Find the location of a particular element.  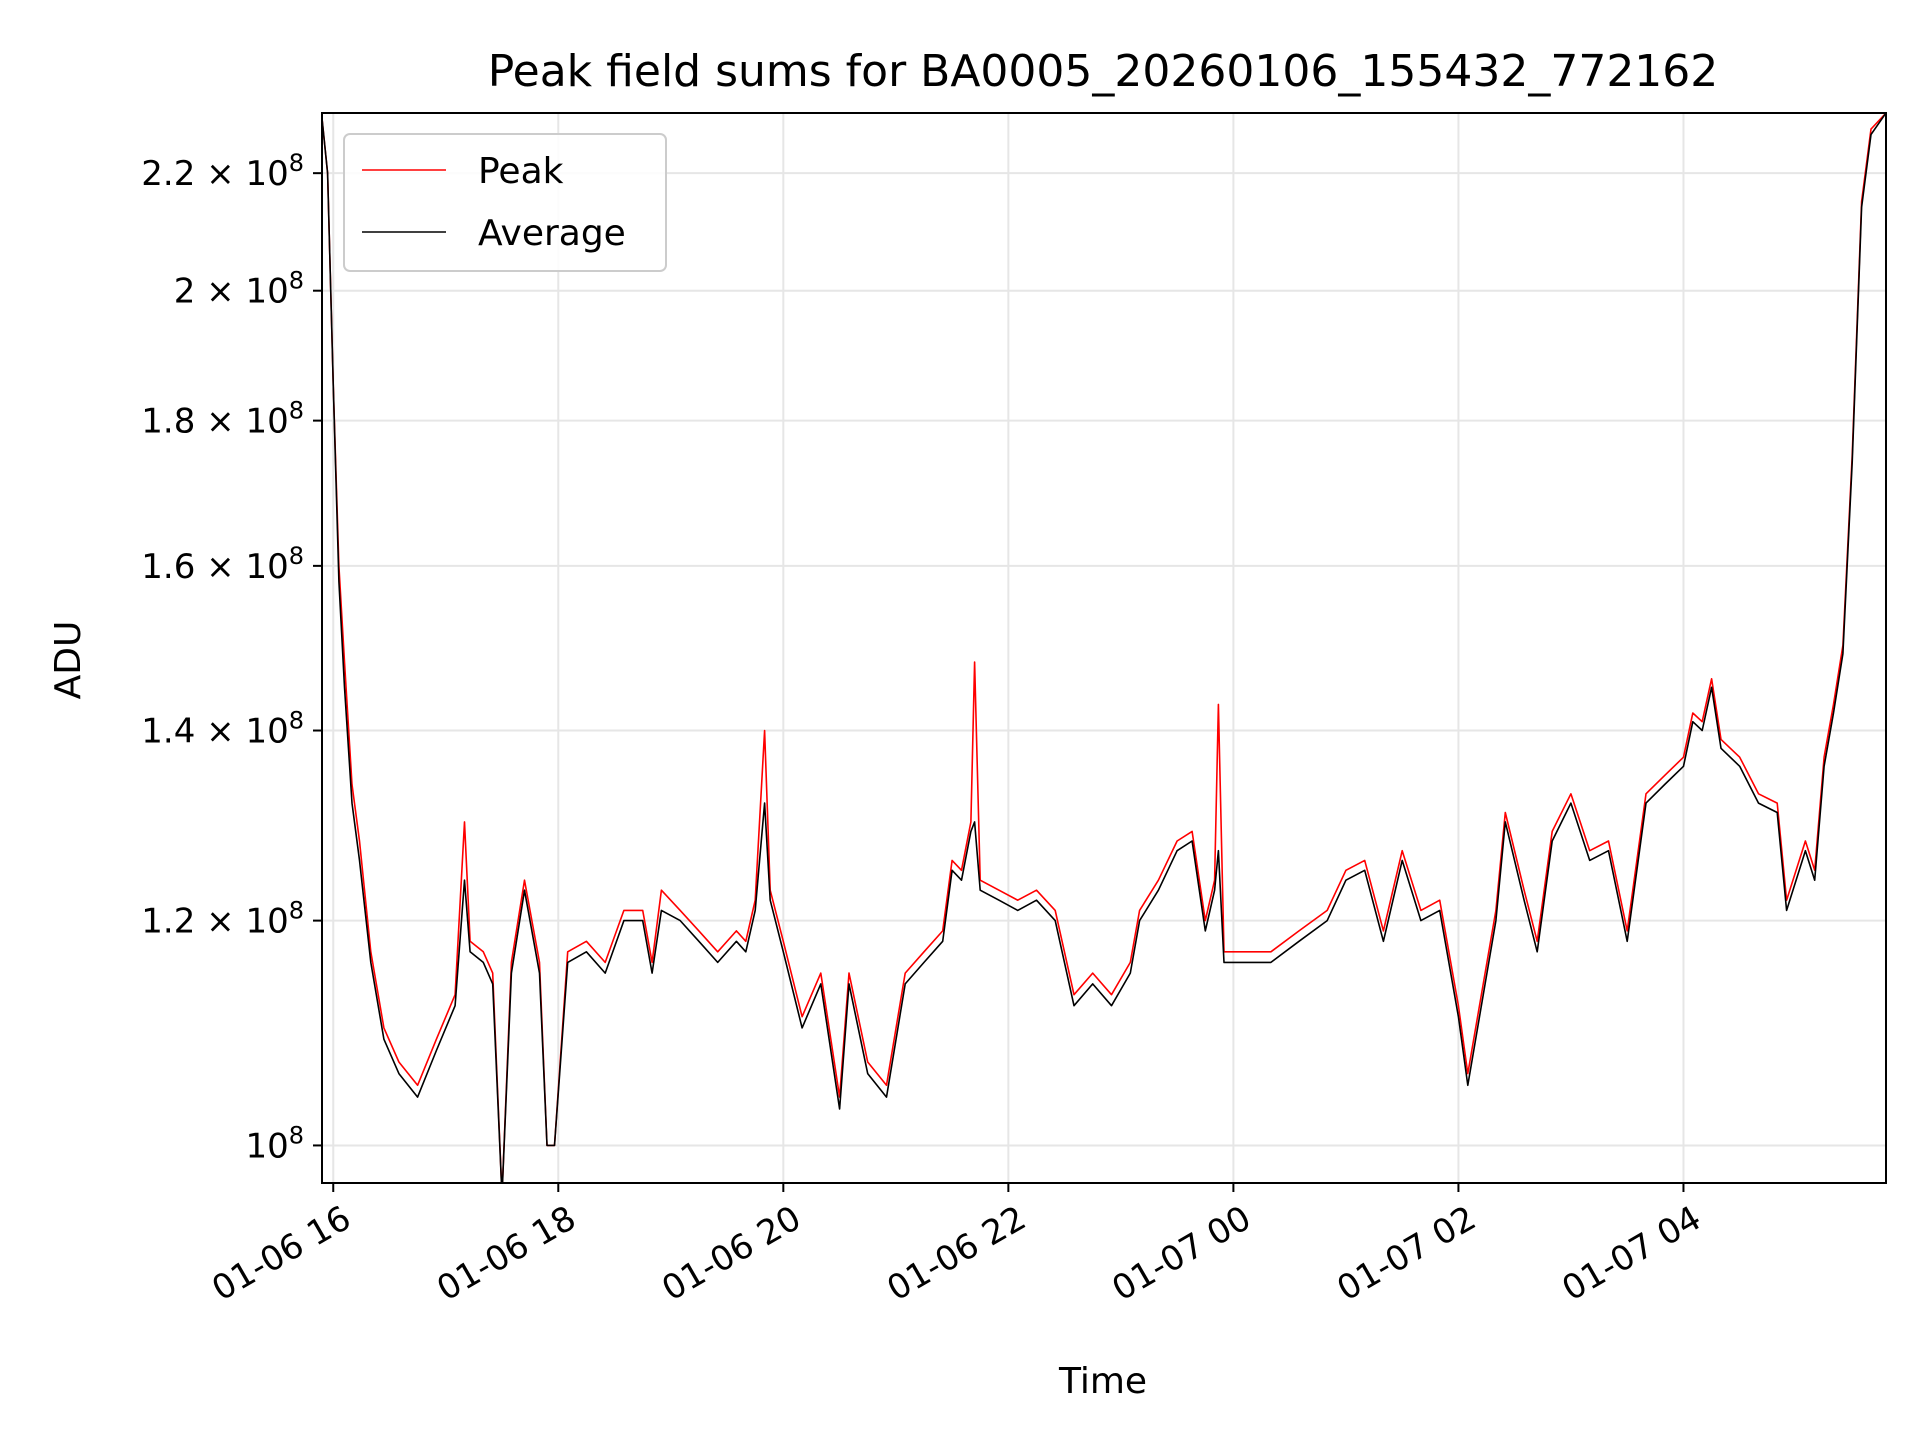

y-tick-label: 2 × 108 is located at coordinates (239, 289).